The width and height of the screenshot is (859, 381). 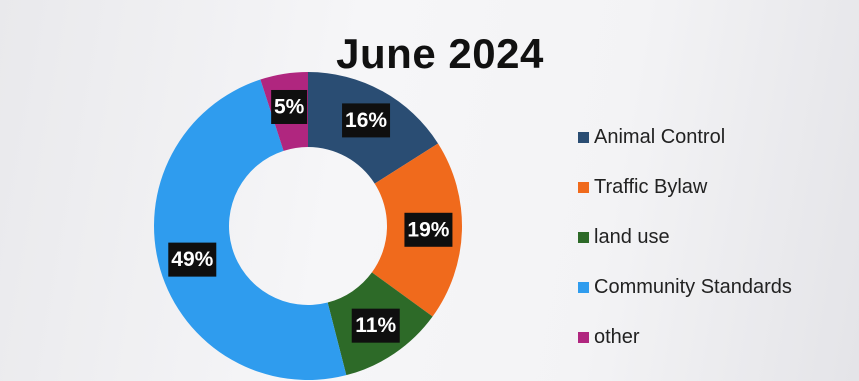 I want to click on legend-label: Community Standards, so click(x=693, y=286).